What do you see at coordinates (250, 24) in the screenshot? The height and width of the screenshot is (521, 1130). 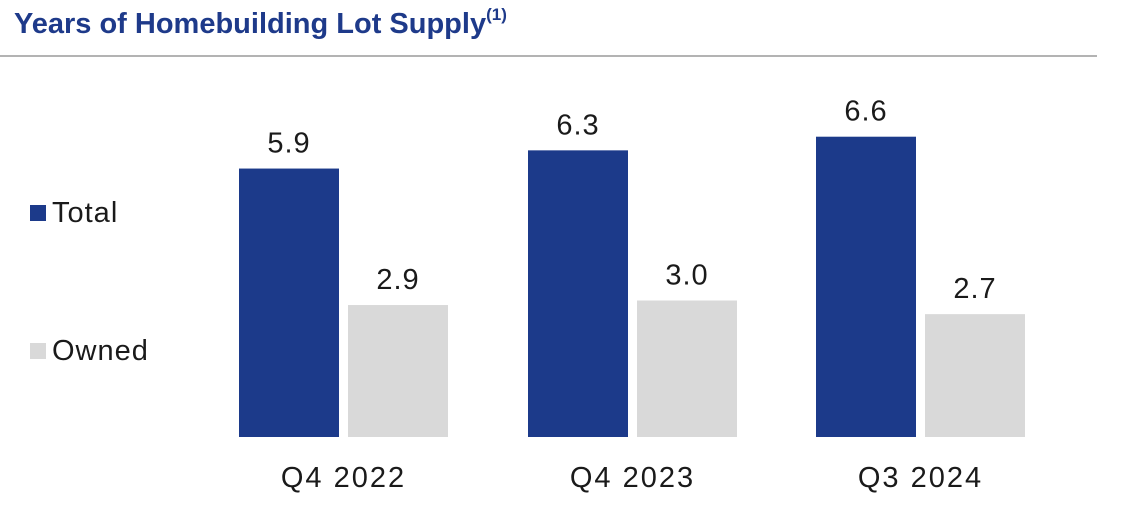 I see `chart-title-text: Years of Homebuilding Lot Supply` at bounding box center [250, 24].